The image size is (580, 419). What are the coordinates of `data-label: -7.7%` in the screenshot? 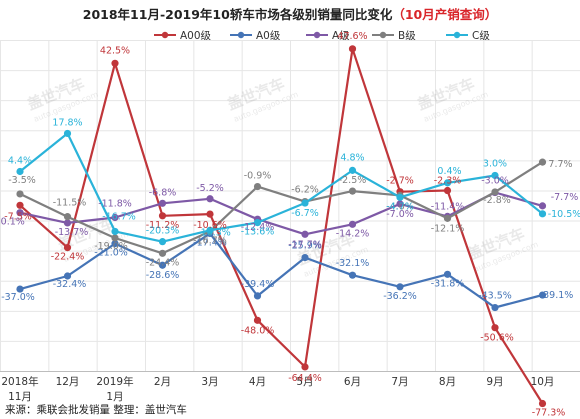 It's located at (565, 197).